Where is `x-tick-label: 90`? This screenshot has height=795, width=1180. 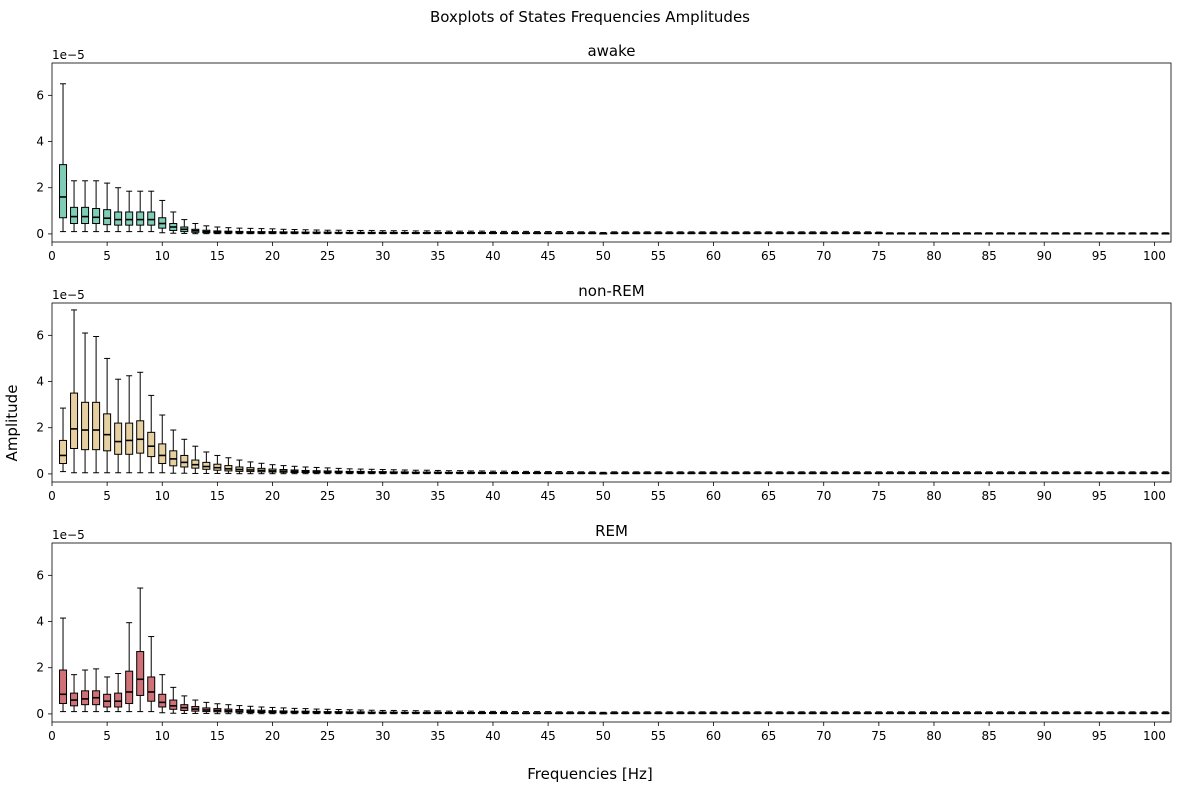 x-tick-label: 90 is located at coordinates (1044, 256).